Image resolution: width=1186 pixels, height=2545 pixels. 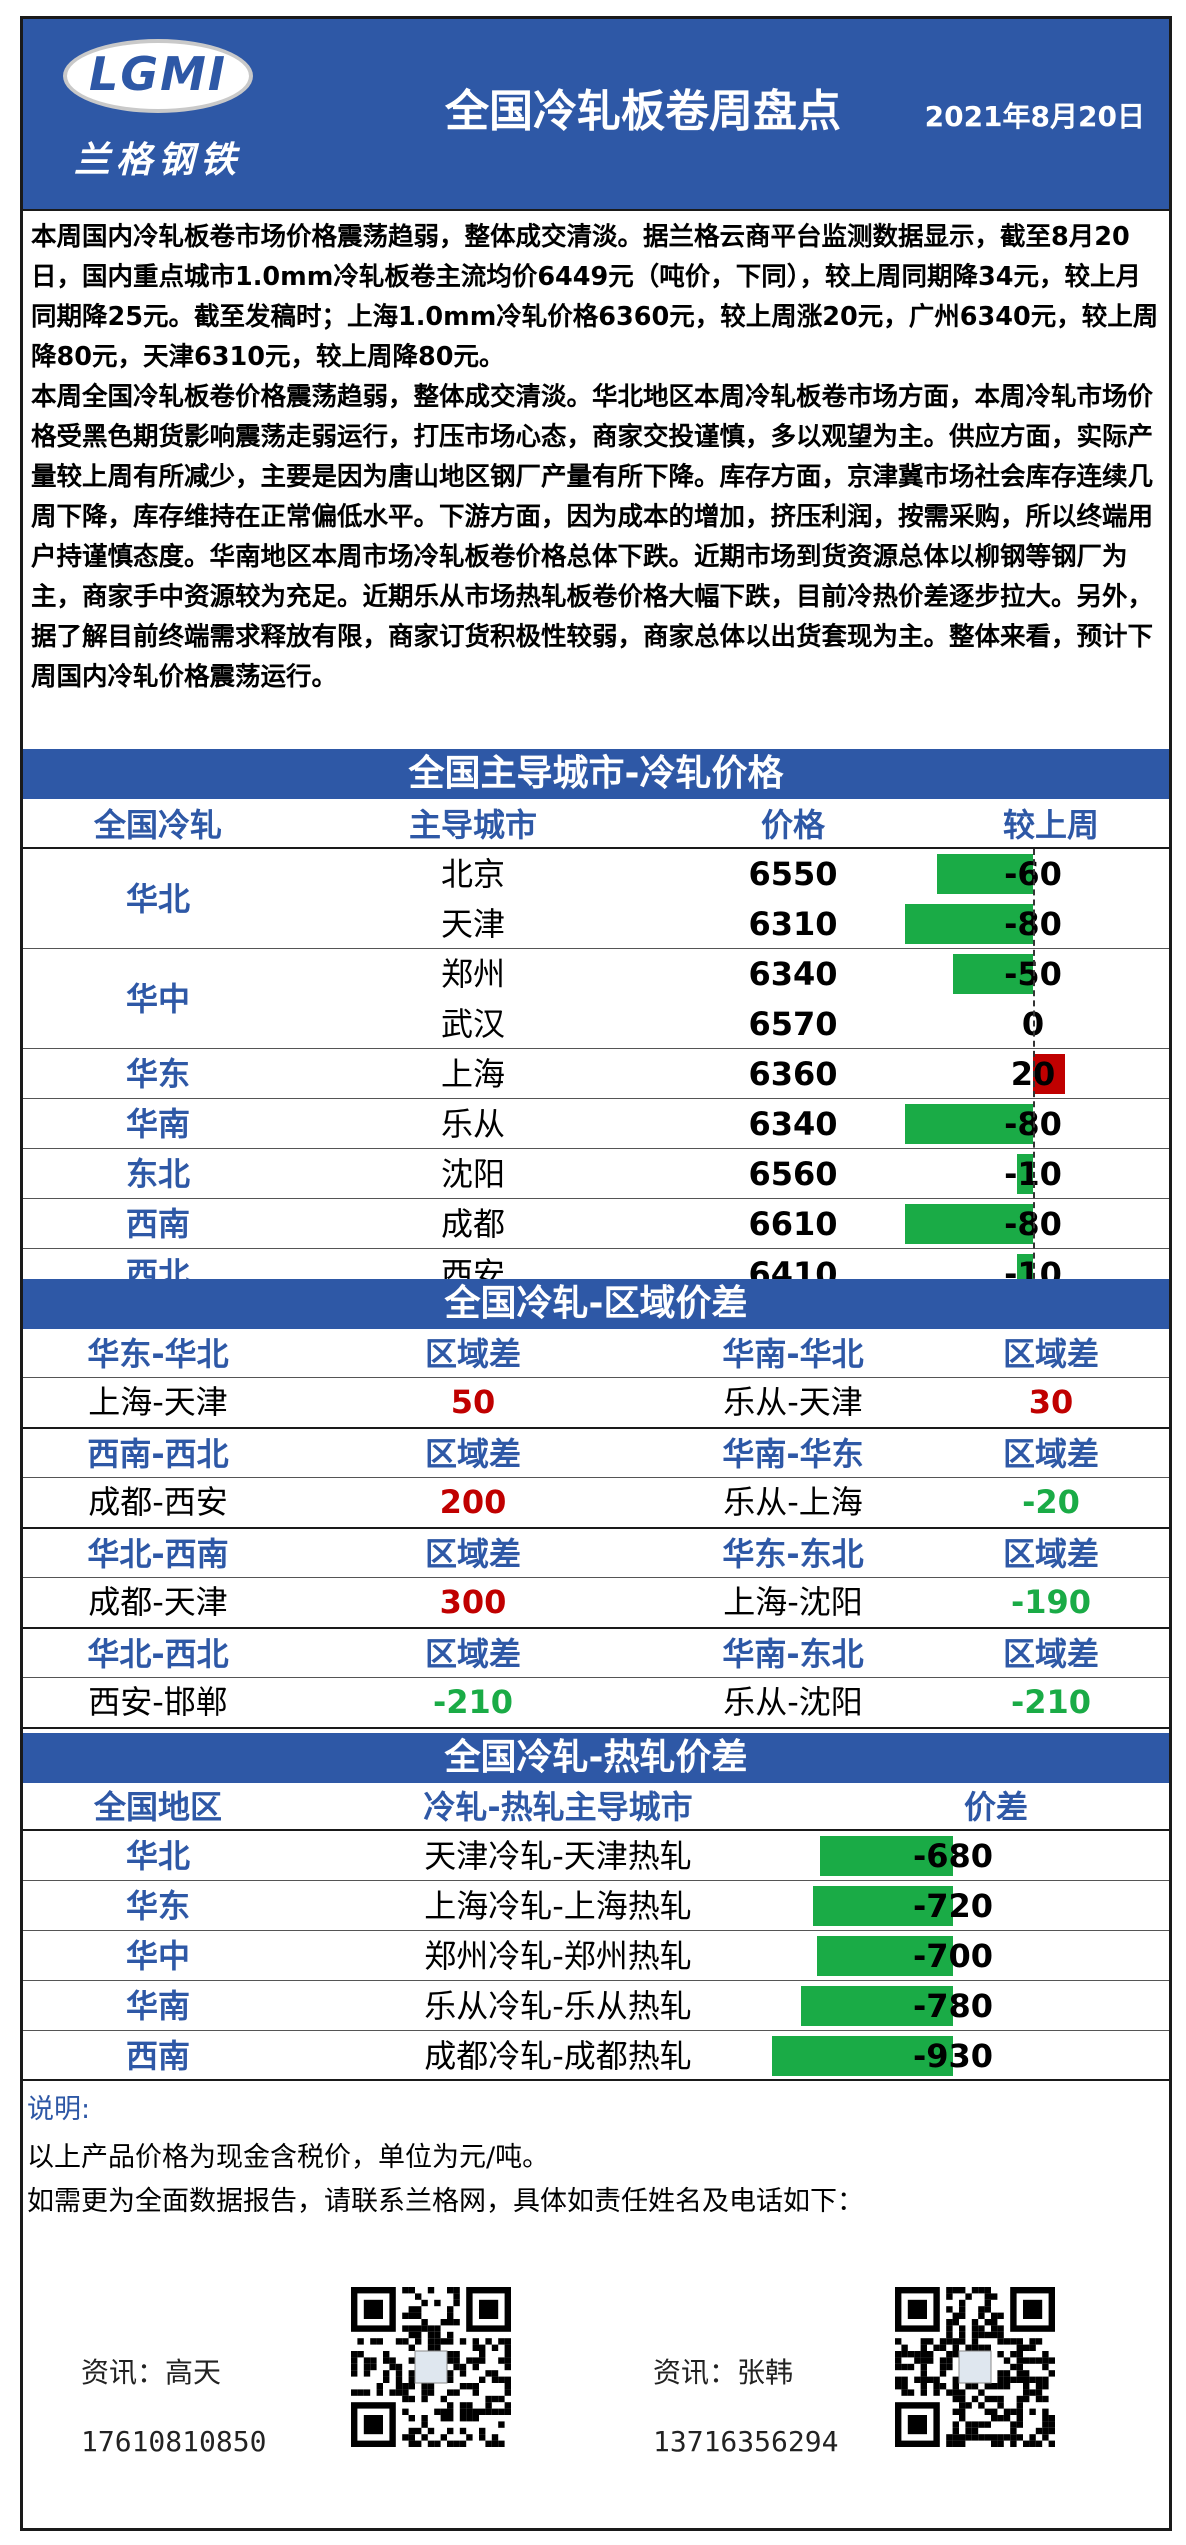 What do you see at coordinates (953, 1906) in the screenshot?
I see `diff-value: -720` at bounding box center [953, 1906].